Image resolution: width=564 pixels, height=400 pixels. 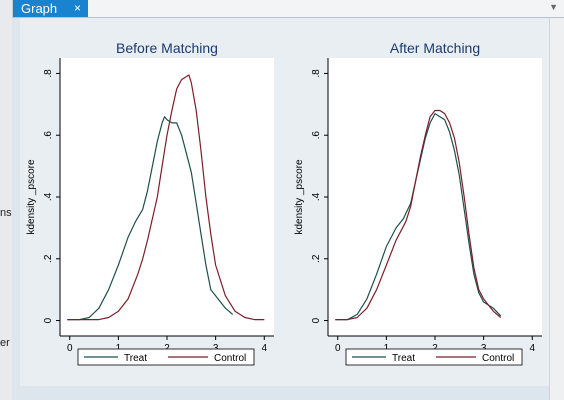 What do you see at coordinates (435, 48) in the screenshot?
I see `chart-title: After Matching` at bounding box center [435, 48].